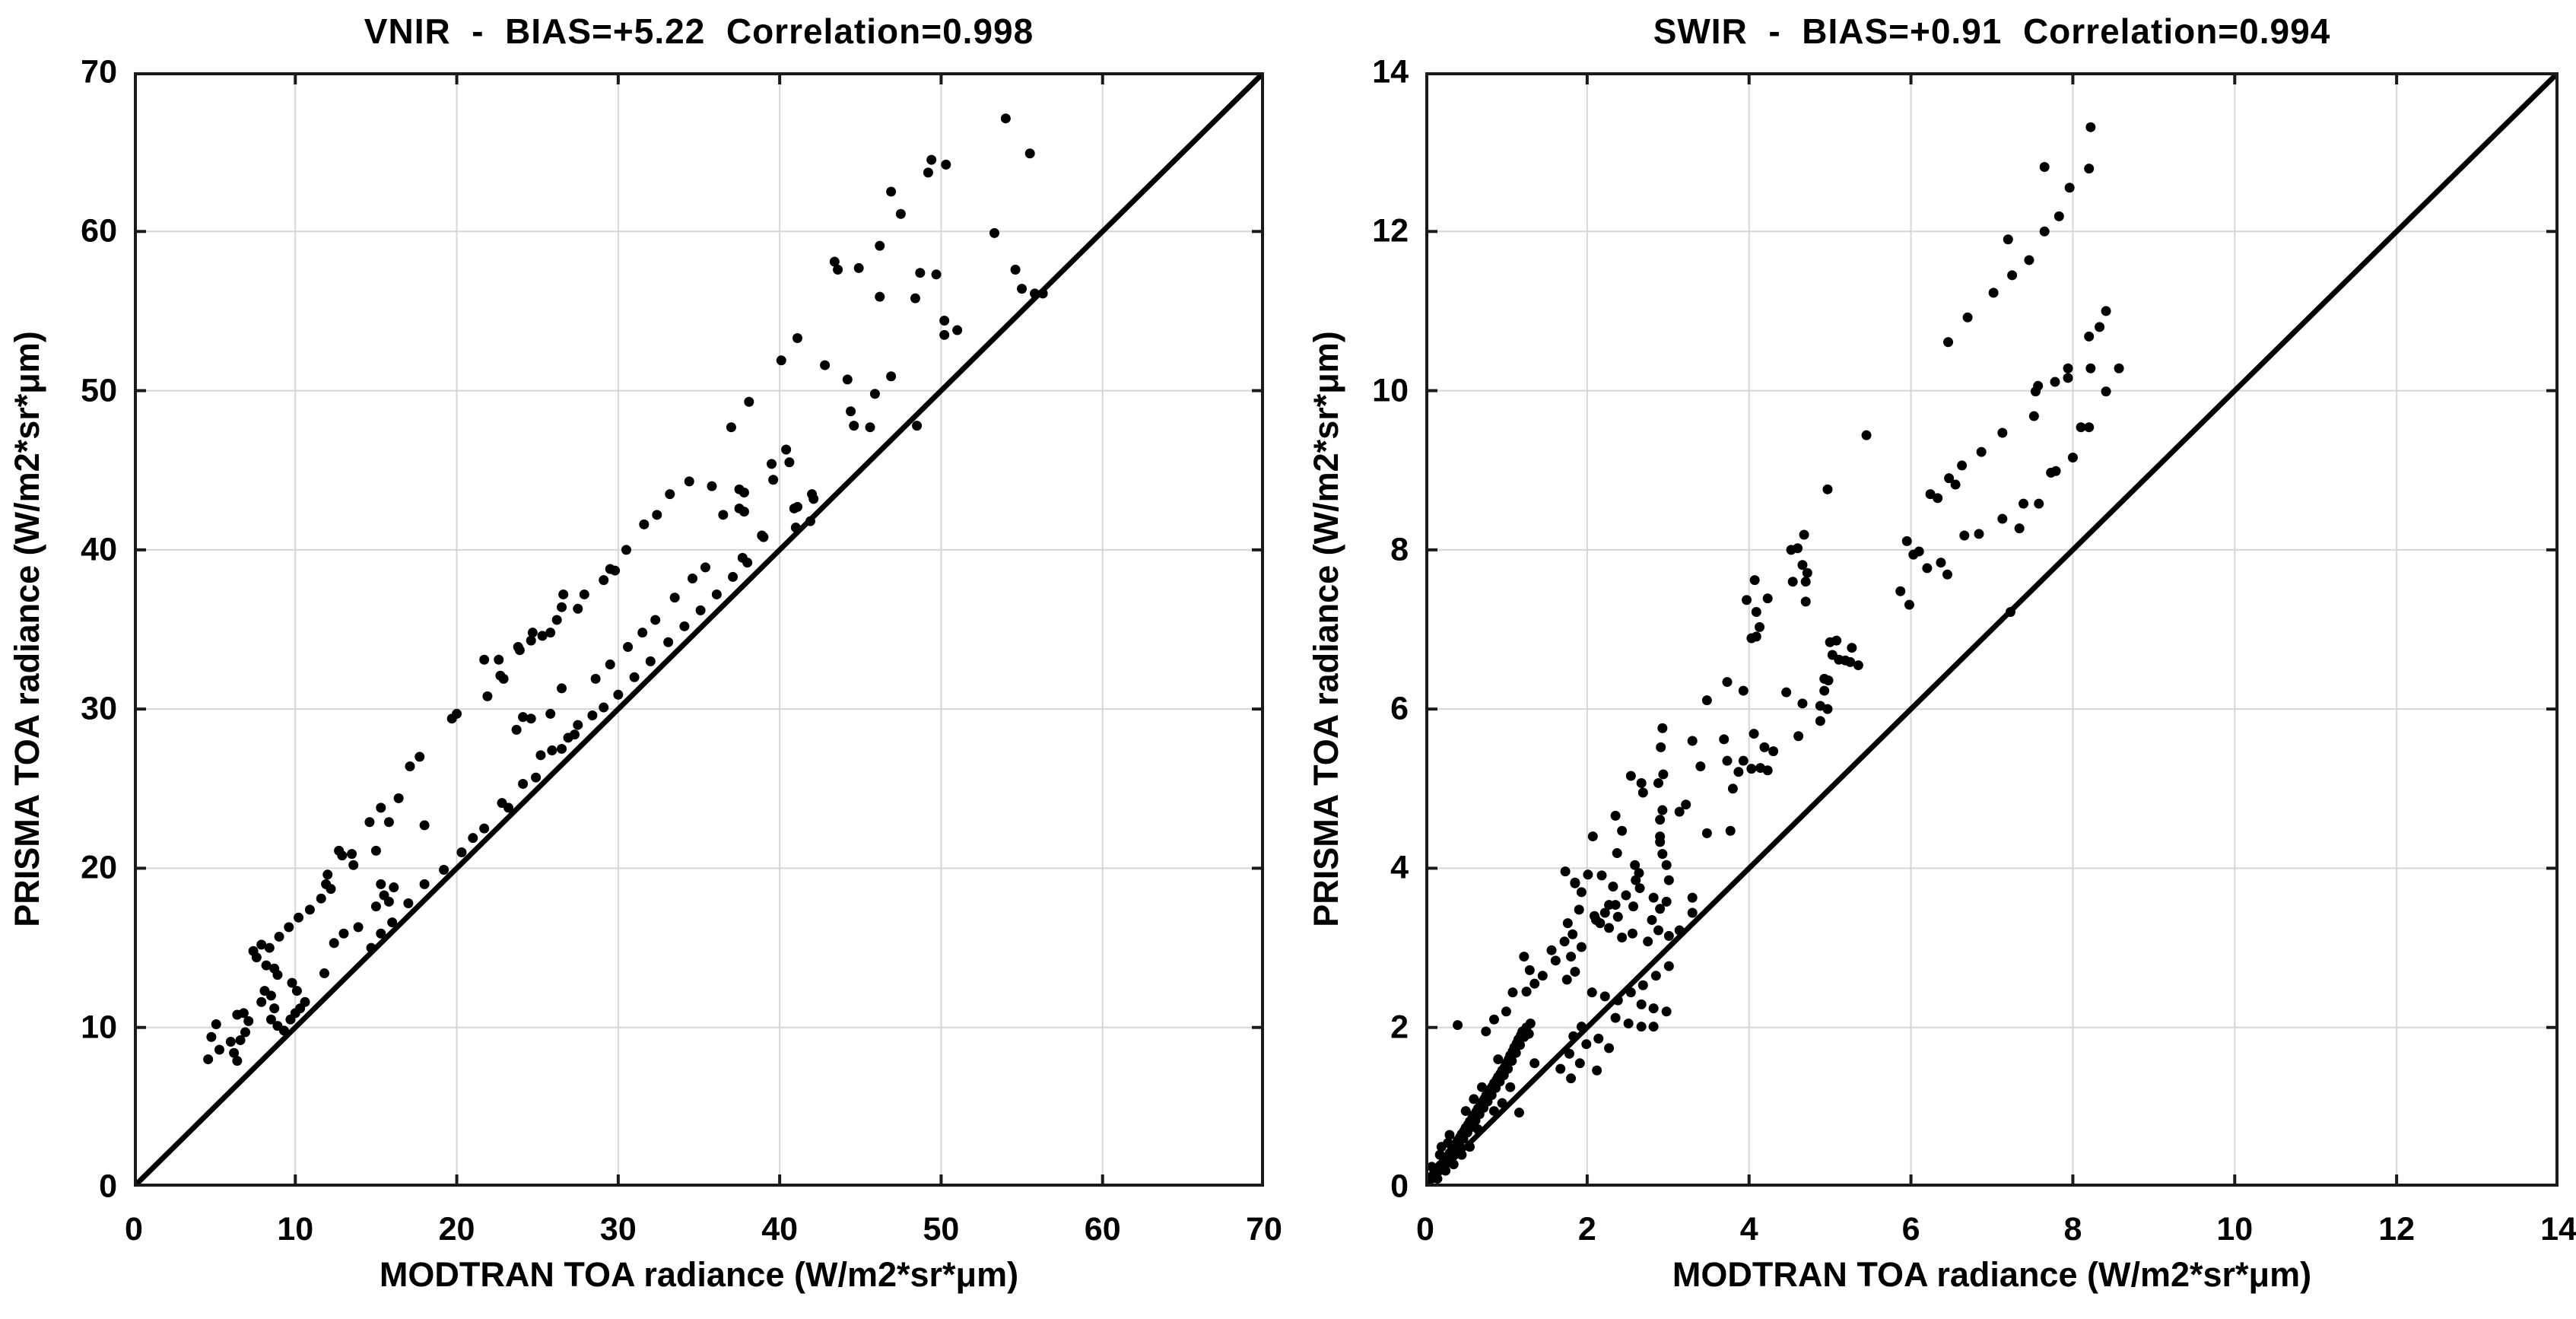  Describe the element at coordinates (1399, 1186) in the screenshot. I see `y-tick-label: 0` at that location.